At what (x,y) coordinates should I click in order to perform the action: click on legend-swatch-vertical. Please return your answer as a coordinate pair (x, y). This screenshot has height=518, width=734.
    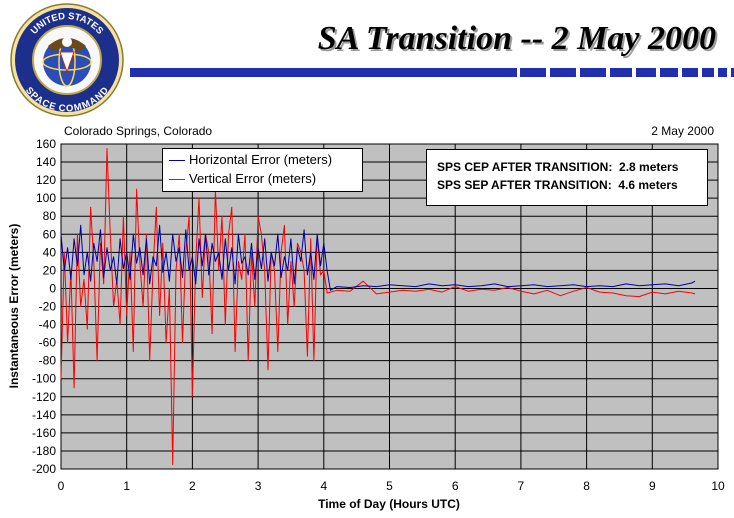
    Looking at the image, I should click on (177, 180).